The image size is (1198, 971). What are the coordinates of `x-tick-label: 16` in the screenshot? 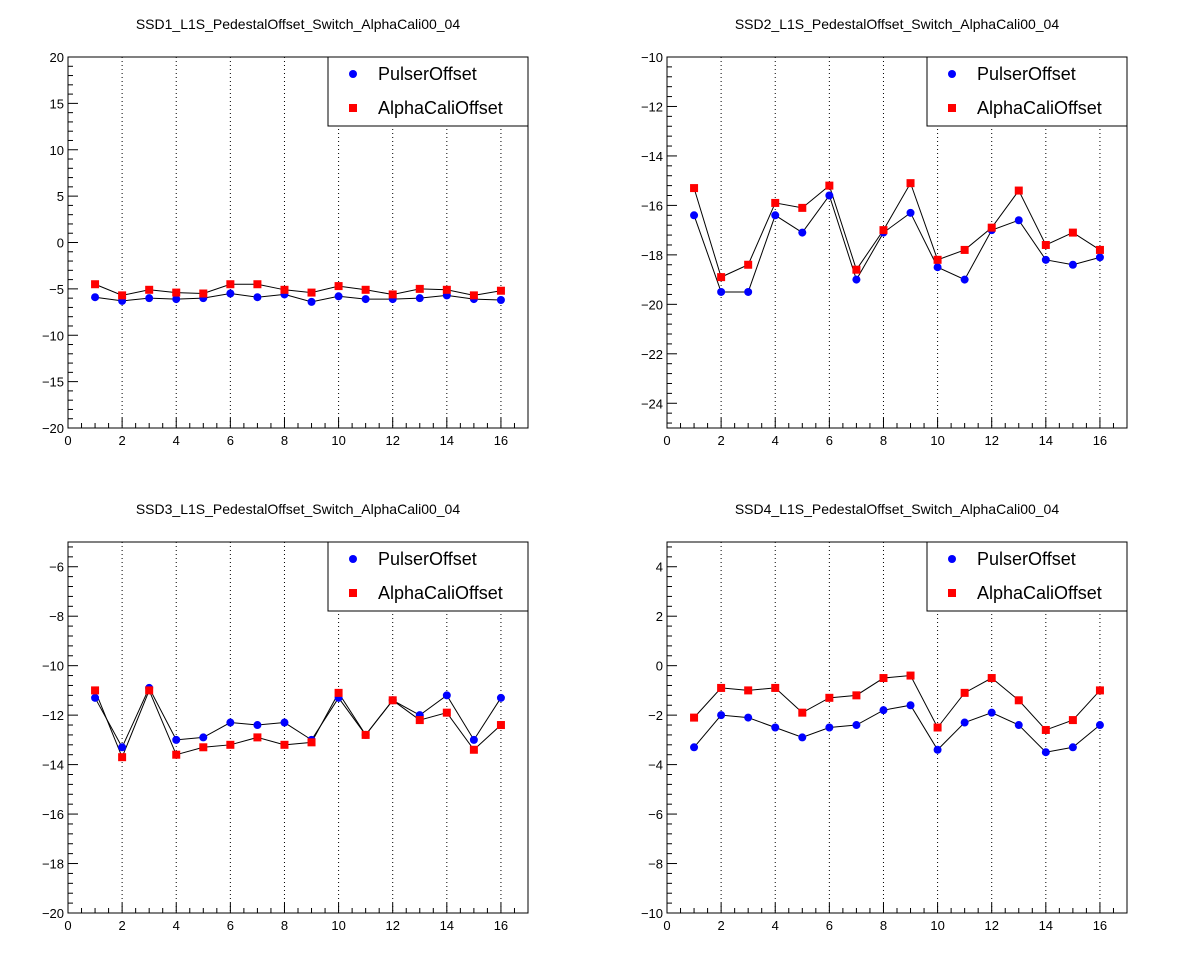 It's located at (1100, 440).